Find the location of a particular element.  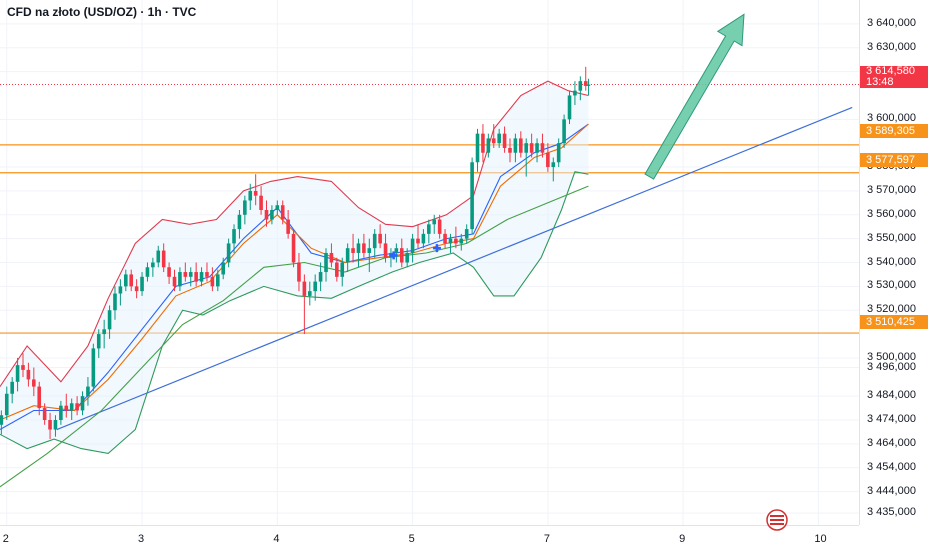

time-tick-label: 5 is located at coordinates (411, 539).